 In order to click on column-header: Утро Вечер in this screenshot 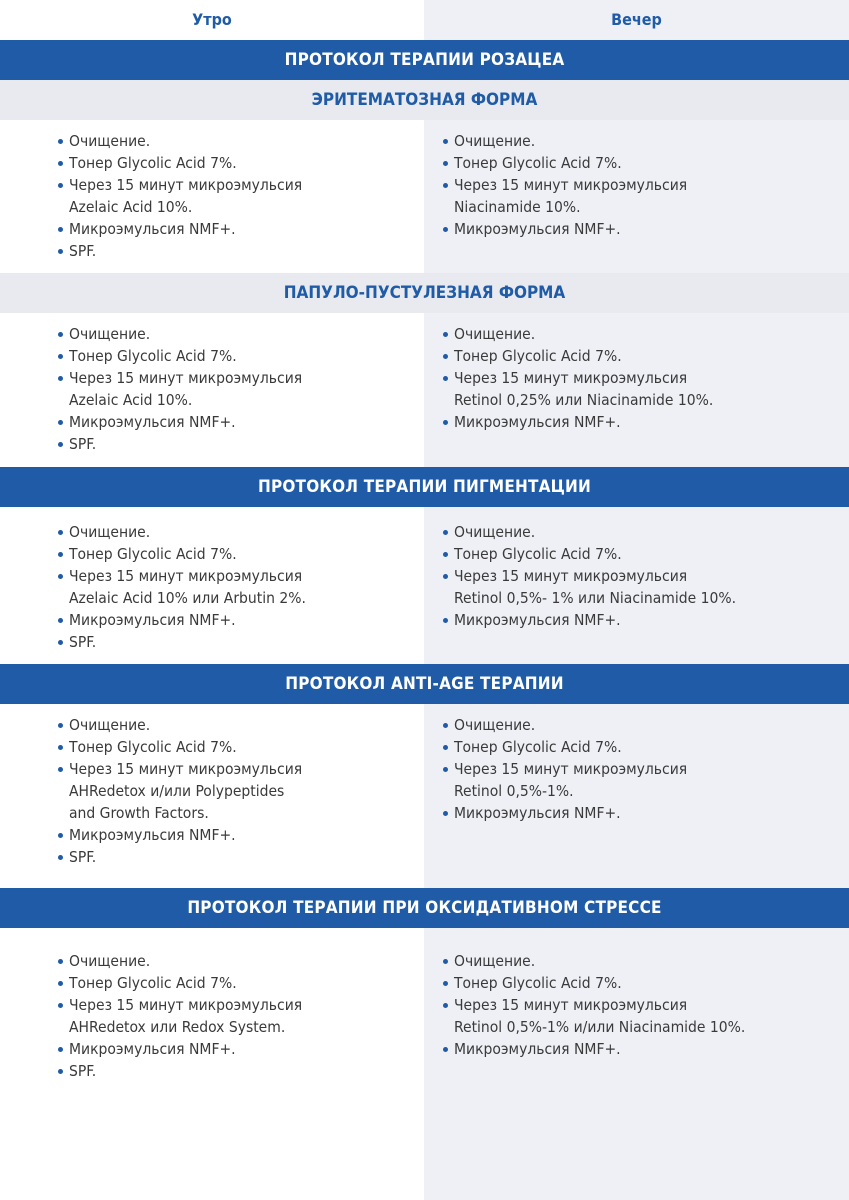, I will do `click(424, 20)`.